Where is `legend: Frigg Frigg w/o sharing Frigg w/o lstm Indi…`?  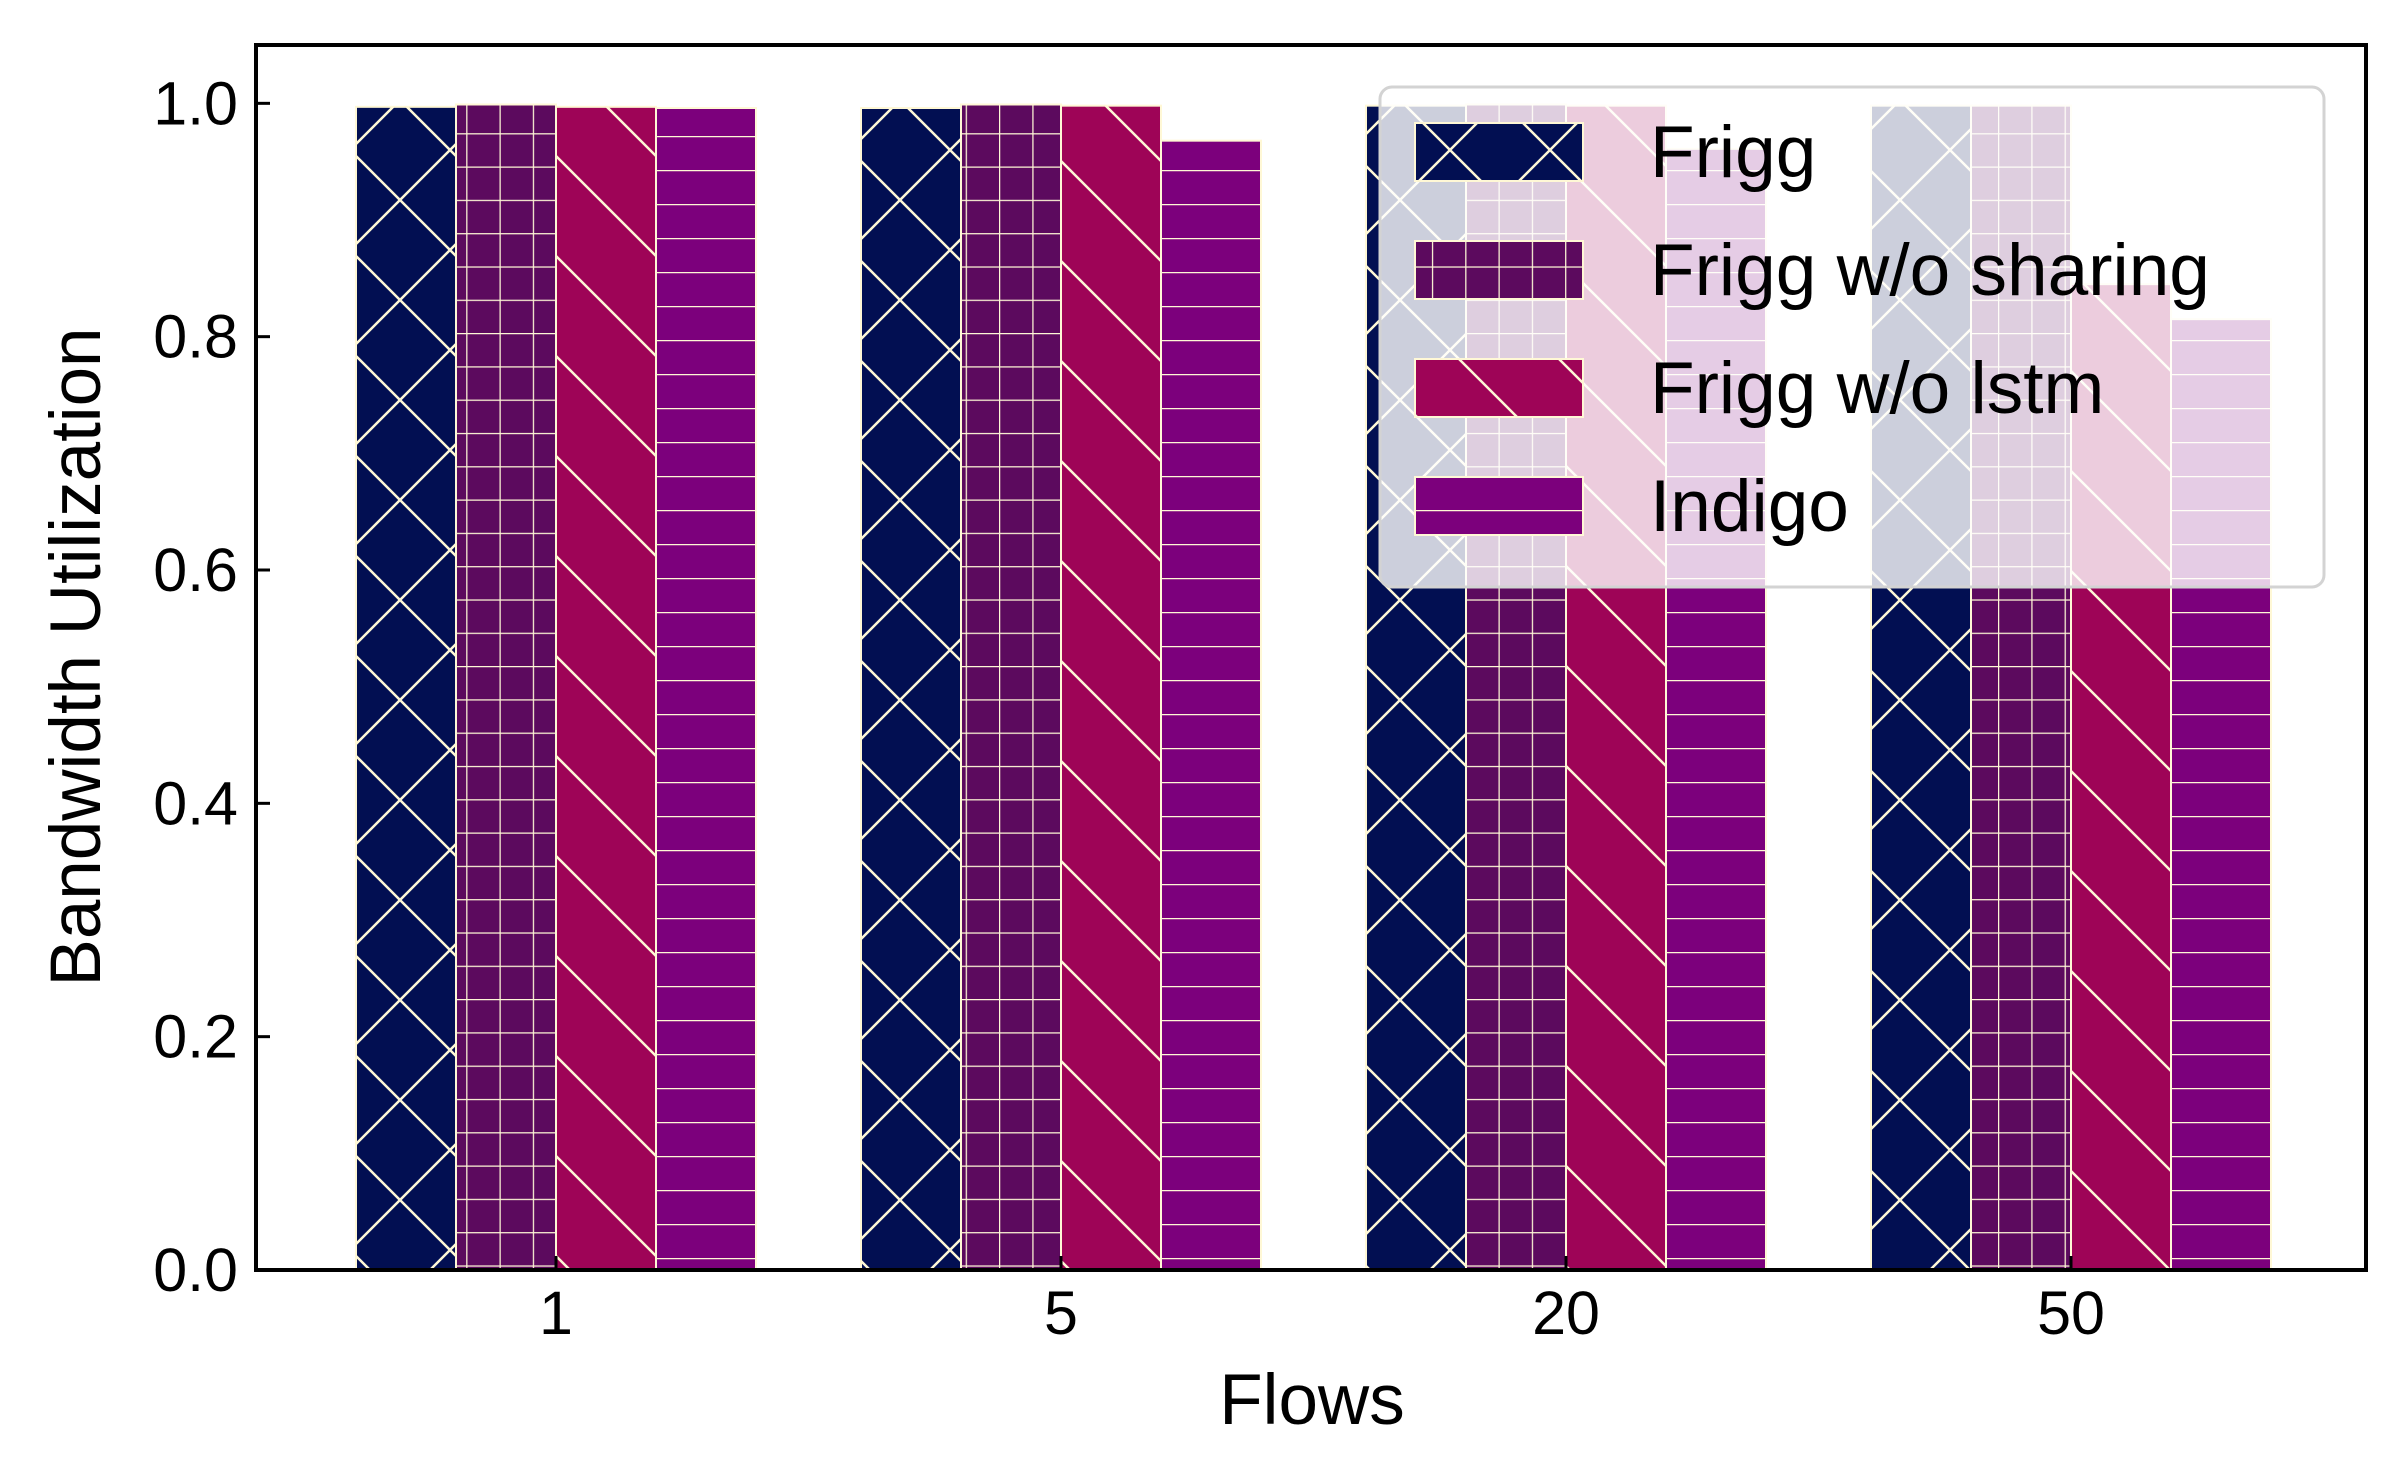 legend: Frigg Frigg w/o sharing Frigg w/o lstm Indi… is located at coordinates (1852, 337).